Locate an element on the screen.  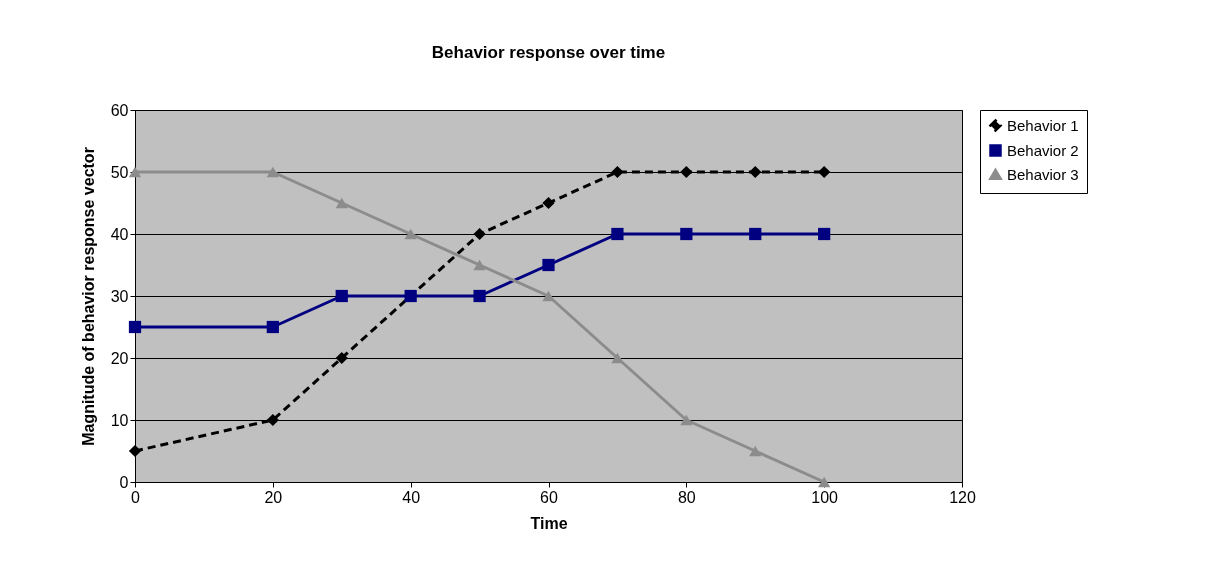
x-tick-label: 0 is located at coordinates (136, 497).